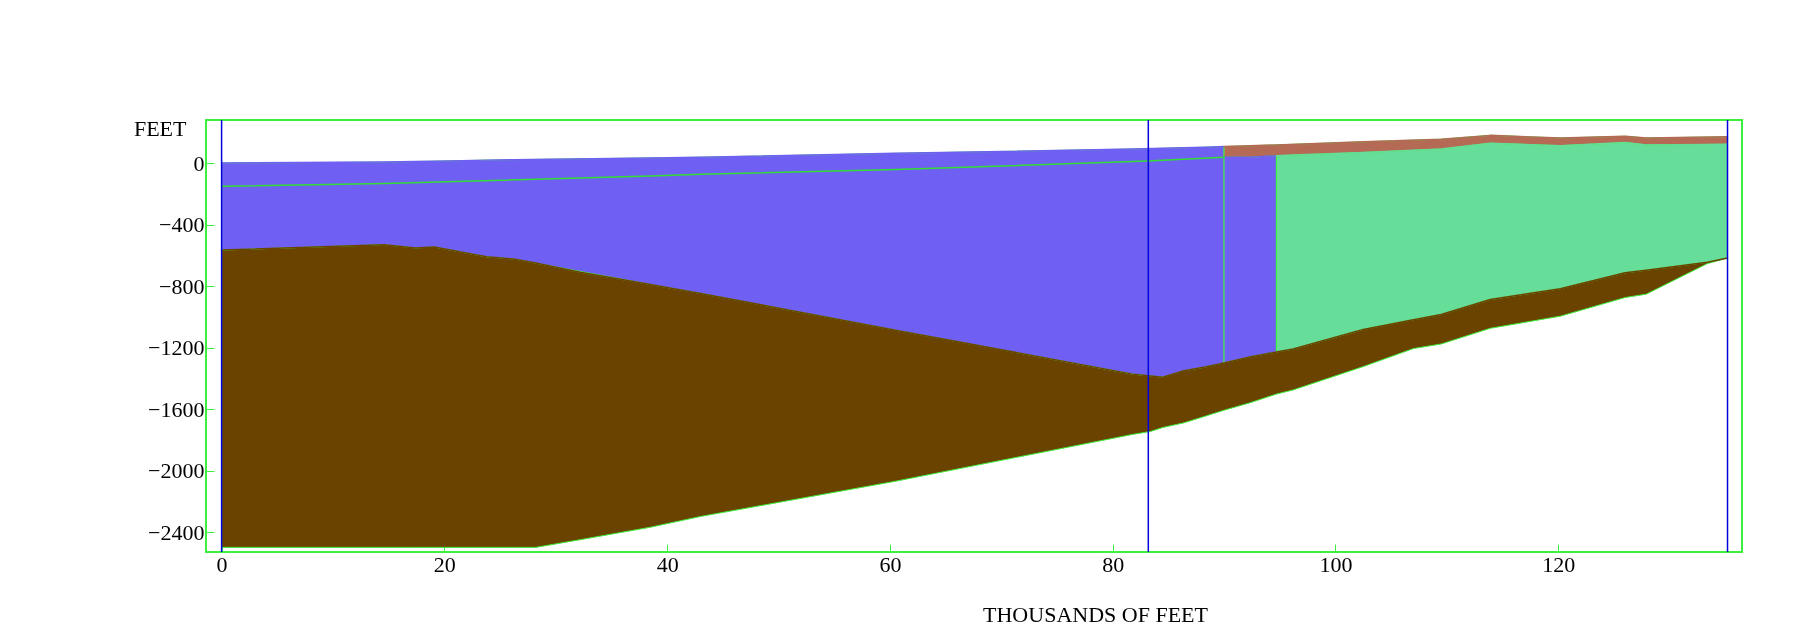 The height and width of the screenshot is (626, 1817). Describe the element at coordinates (176, 532) in the screenshot. I see `y-tick-label: −2400` at that location.